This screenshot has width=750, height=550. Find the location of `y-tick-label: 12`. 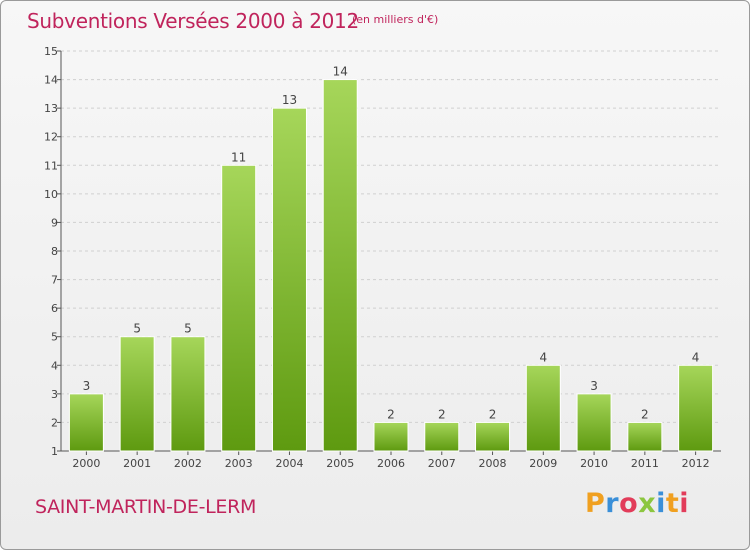

y-tick-label: 12 is located at coordinates (51, 137).